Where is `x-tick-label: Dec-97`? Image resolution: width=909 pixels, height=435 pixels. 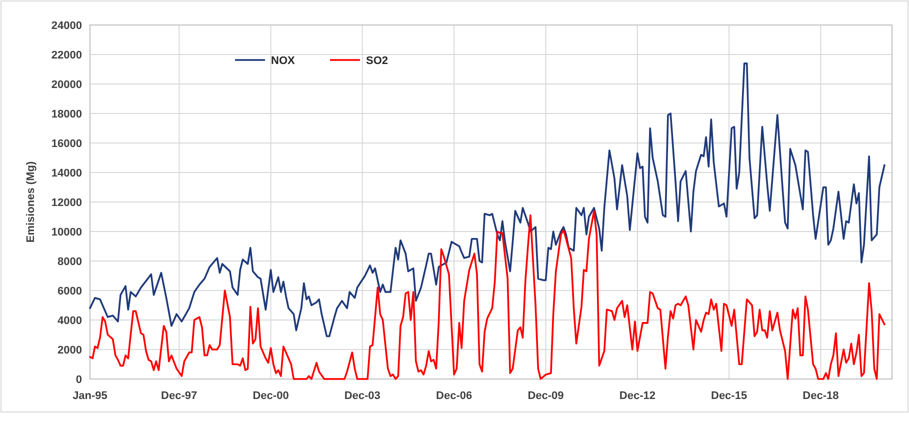
x-tick-label: Dec-97 is located at coordinates (179, 396).